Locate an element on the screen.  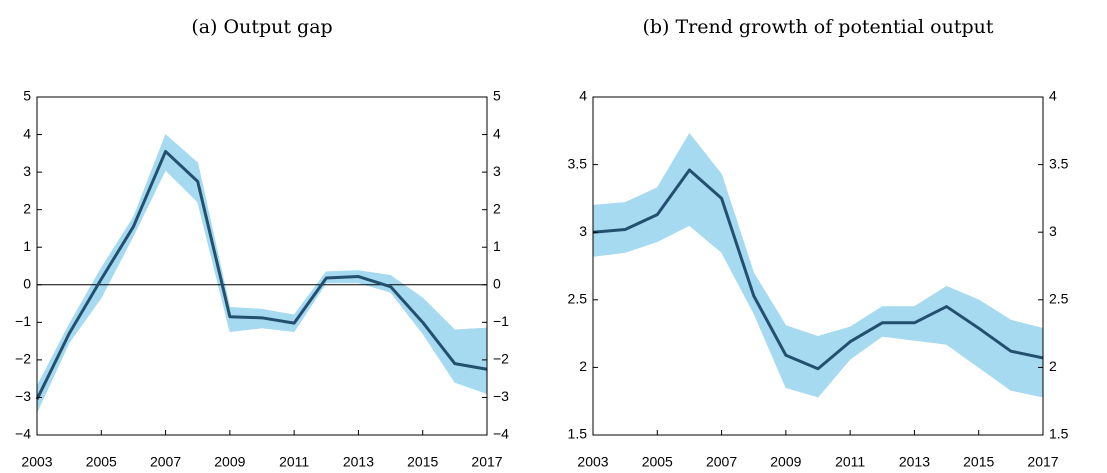
y-tick-label: −3 is located at coordinates (23, 396).